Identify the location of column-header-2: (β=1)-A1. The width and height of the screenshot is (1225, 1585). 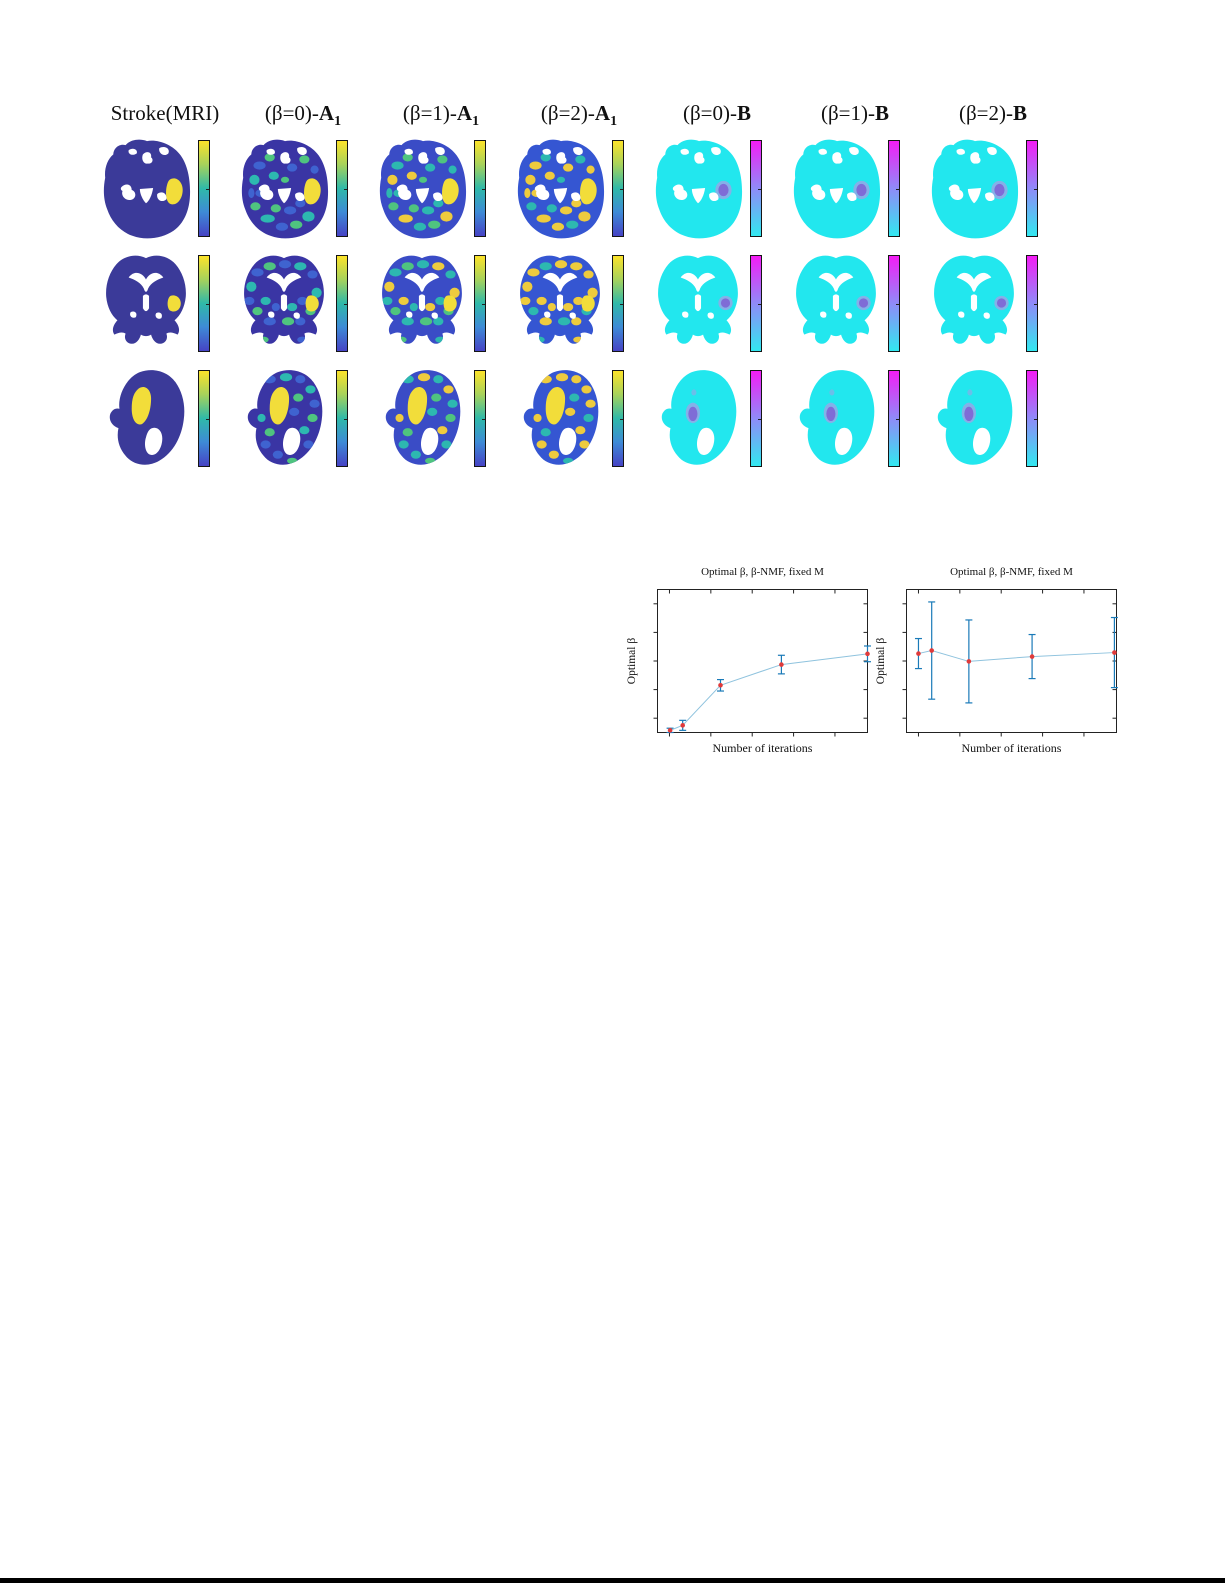
(441, 115).